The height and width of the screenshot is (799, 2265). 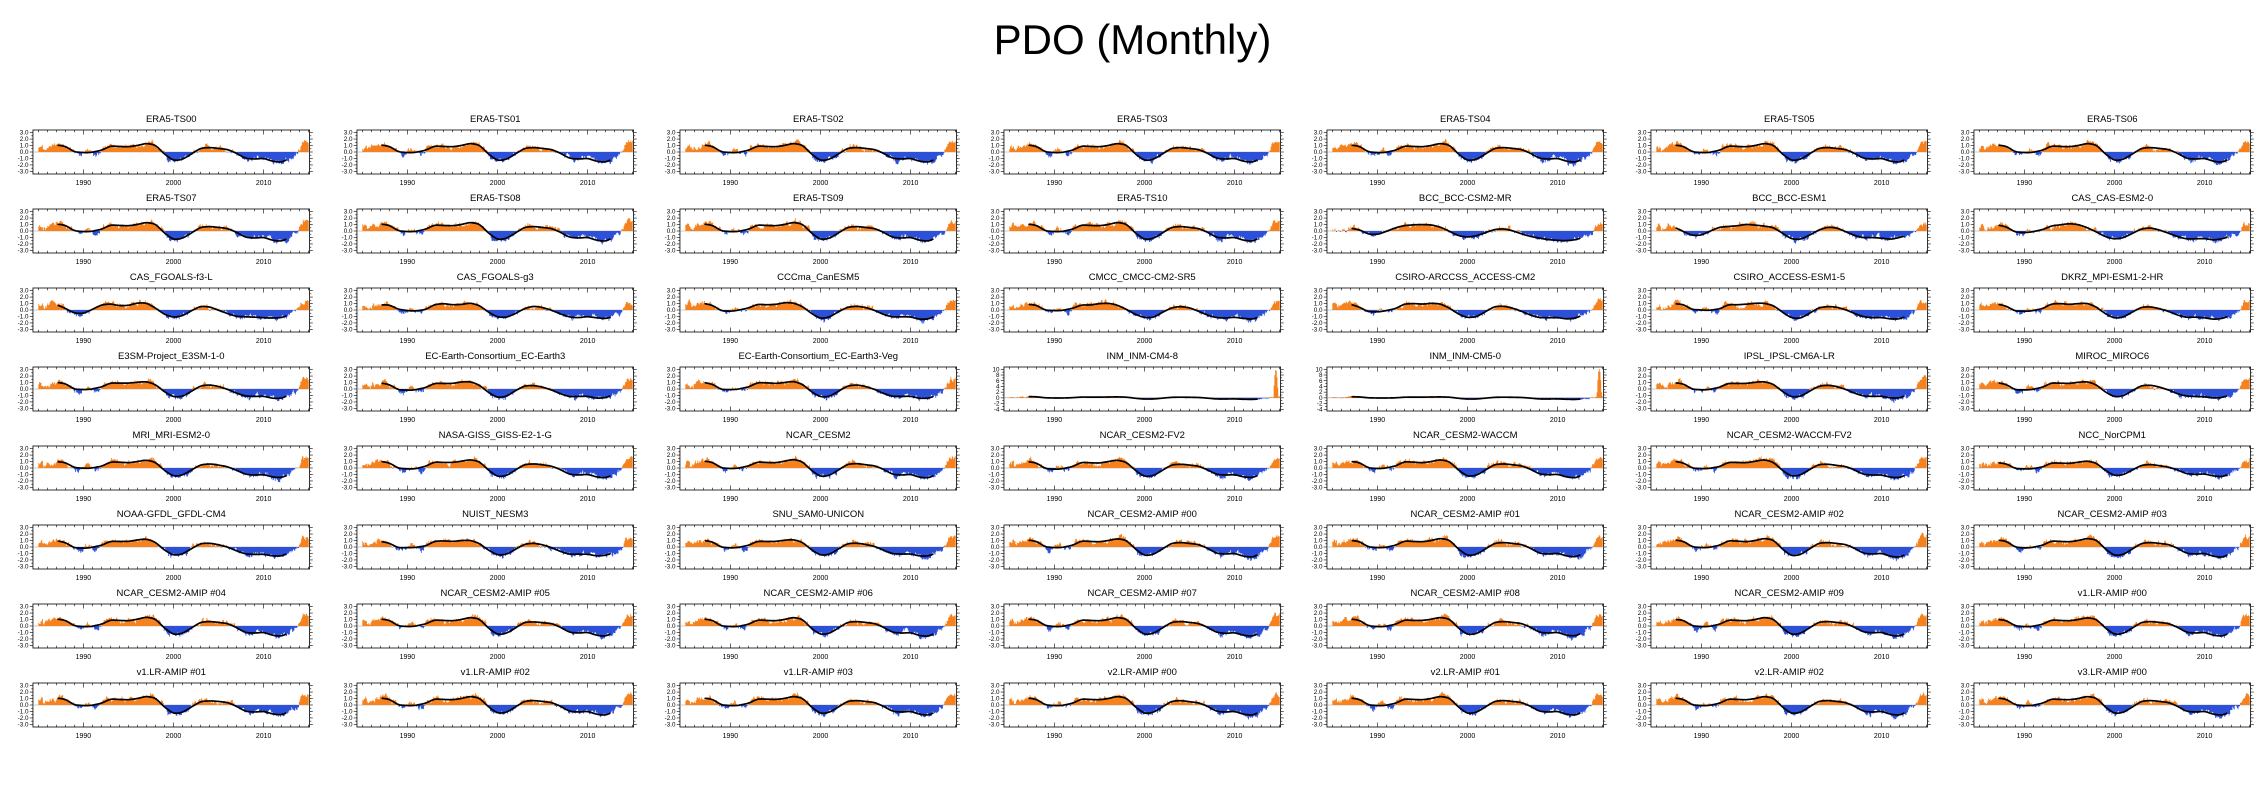 I want to click on panel-title: EC-Earth-Consortium_EC-Earth3-Veg, so click(x=819, y=356).